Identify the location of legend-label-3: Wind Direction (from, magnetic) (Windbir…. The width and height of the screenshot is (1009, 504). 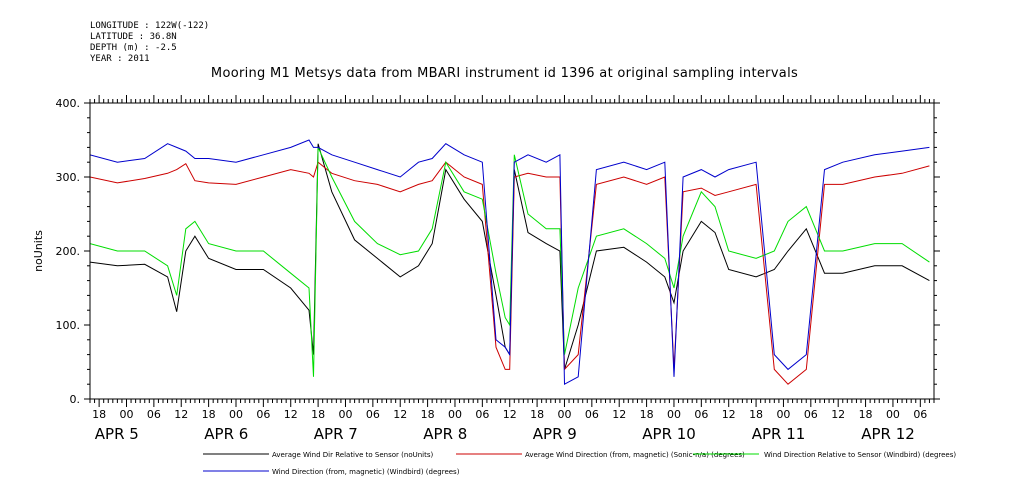
(366, 472).